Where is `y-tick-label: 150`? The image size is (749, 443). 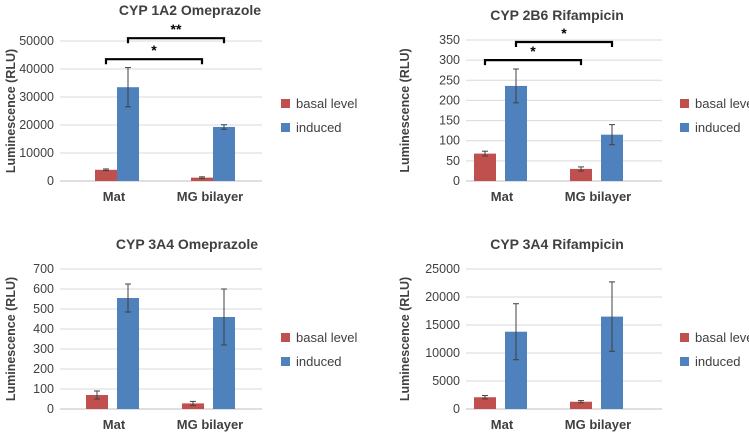
y-tick-label: 150 is located at coordinates (449, 121).